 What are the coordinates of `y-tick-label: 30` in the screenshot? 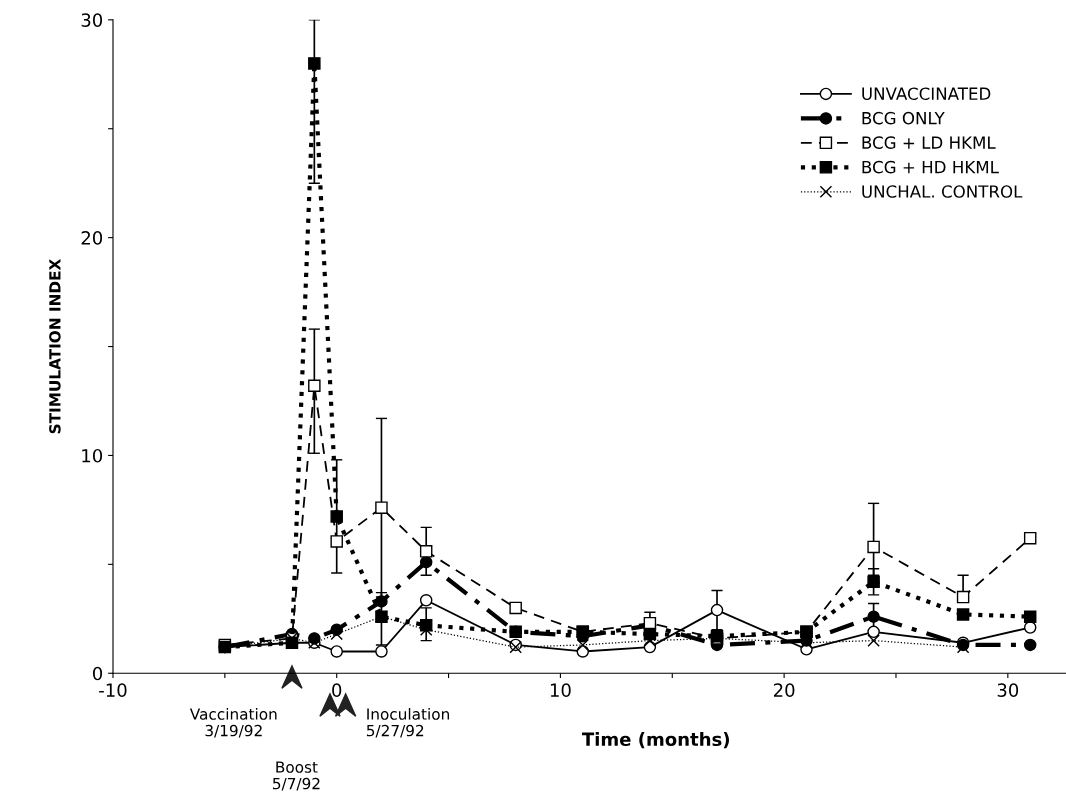 It's located at (92, 20).